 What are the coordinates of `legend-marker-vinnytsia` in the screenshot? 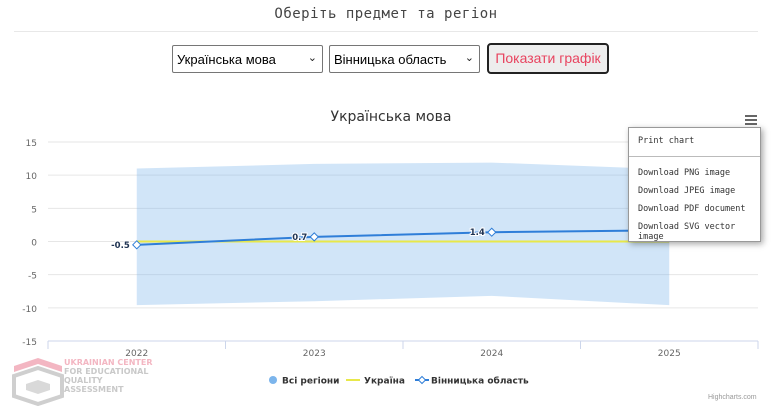 It's located at (422, 380).